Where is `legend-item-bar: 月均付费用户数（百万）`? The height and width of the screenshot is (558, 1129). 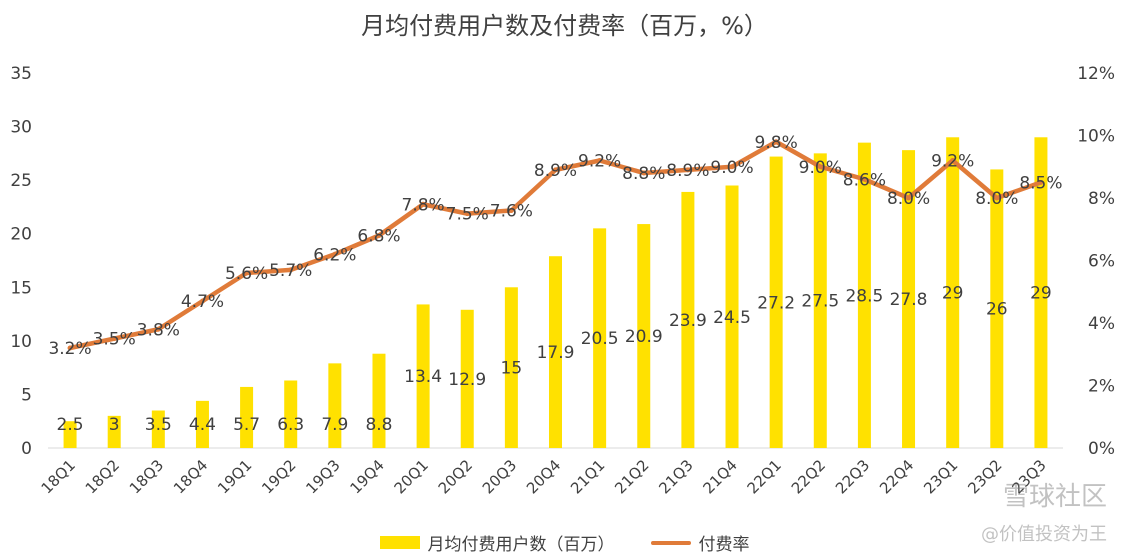 legend-item-bar: 月均付费用户数（百万） is located at coordinates (497, 542).